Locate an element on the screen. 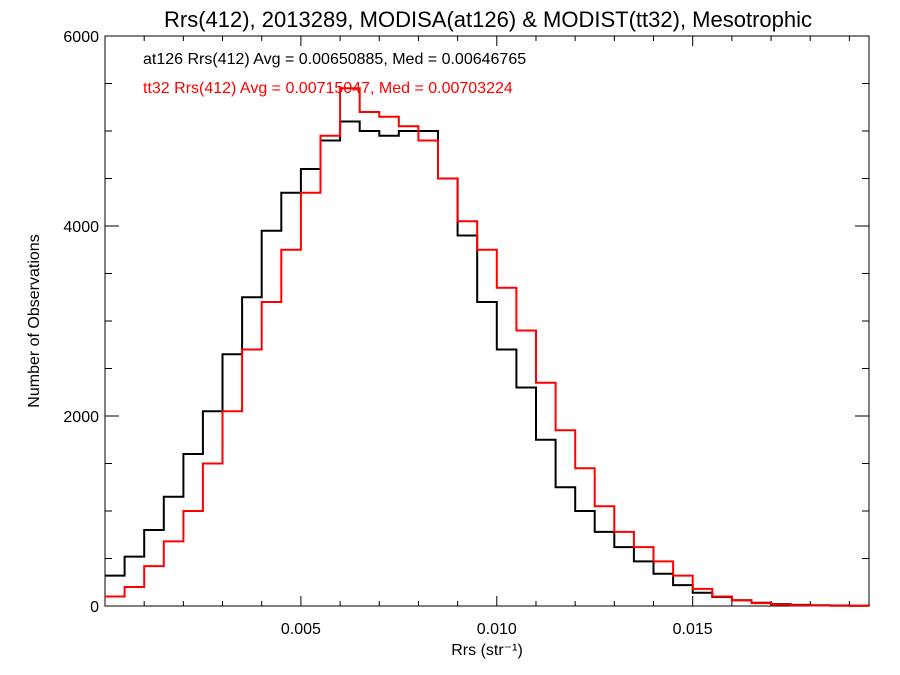 Image resolution: width=900 pixels, height=675 pixels. y-tick-label: 0 is located at coordinates (94, 607).